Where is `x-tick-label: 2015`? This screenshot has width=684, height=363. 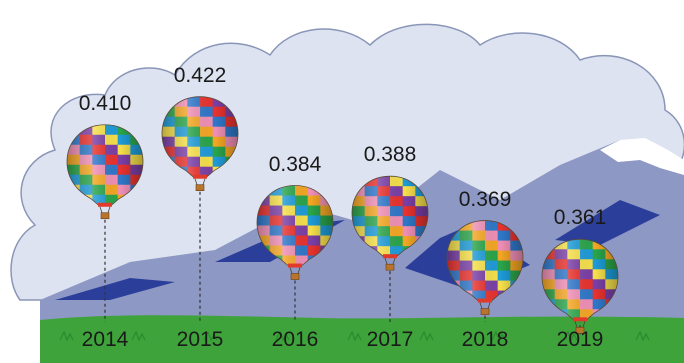
x-tick-label: 2015 is located at coordinates (200, 339).